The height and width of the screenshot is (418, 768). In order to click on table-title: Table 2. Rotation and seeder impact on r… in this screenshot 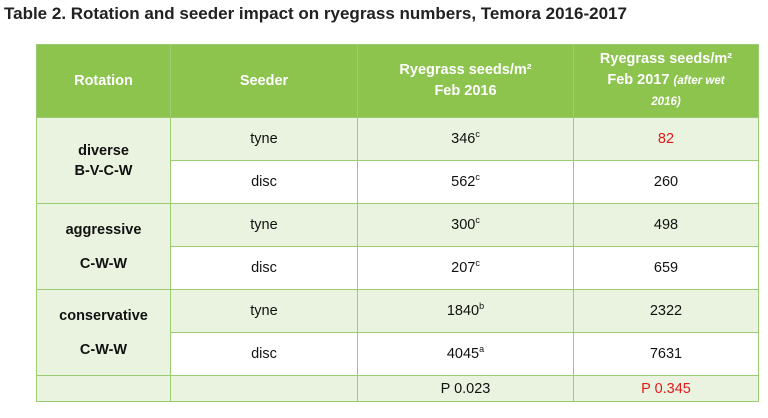, I will do `click(315, 13)`.